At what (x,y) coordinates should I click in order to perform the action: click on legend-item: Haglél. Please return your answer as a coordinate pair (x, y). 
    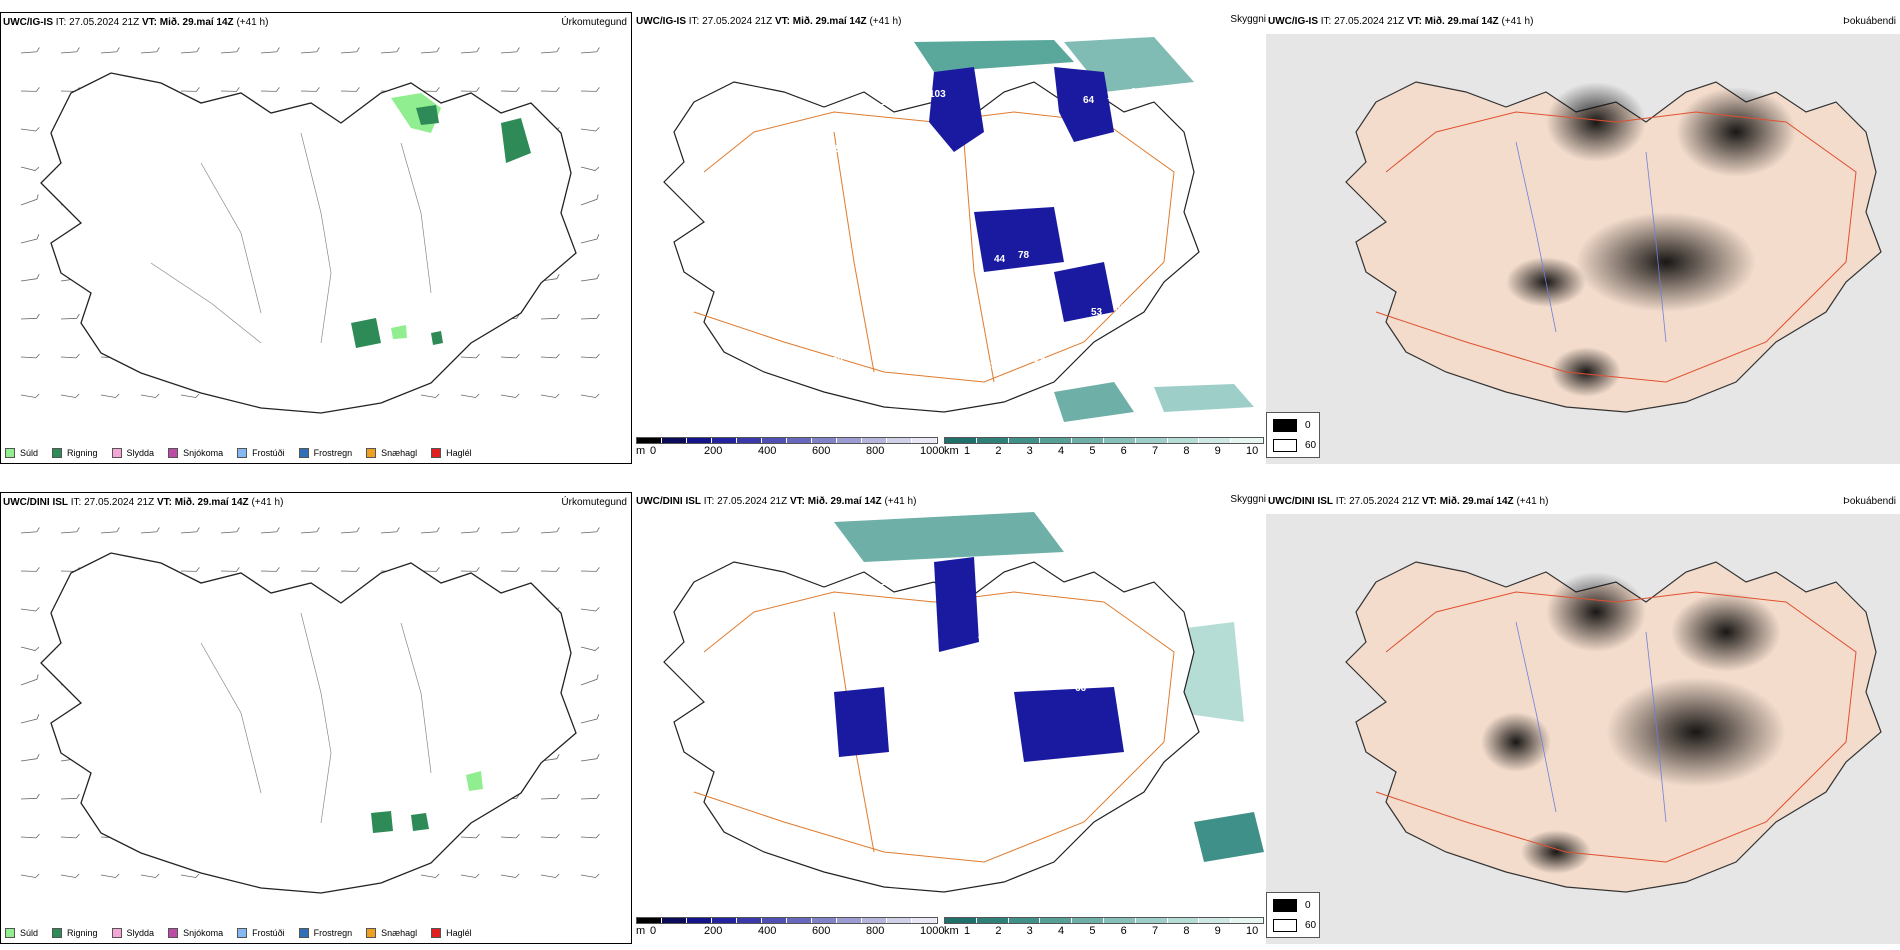
    Looking at the image, I should click on (451, 453).